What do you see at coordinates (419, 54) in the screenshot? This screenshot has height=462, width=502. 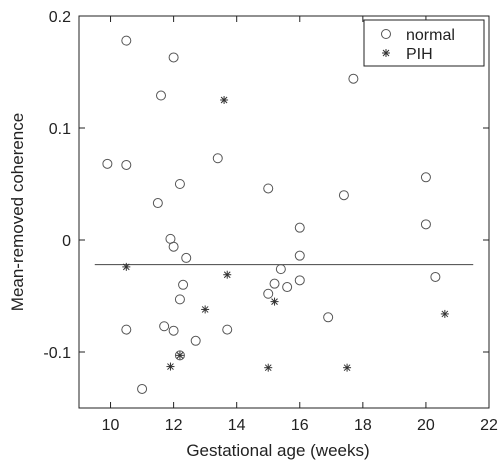 I see `legend-label-pih: PIH` at bounding box center [419, 54].